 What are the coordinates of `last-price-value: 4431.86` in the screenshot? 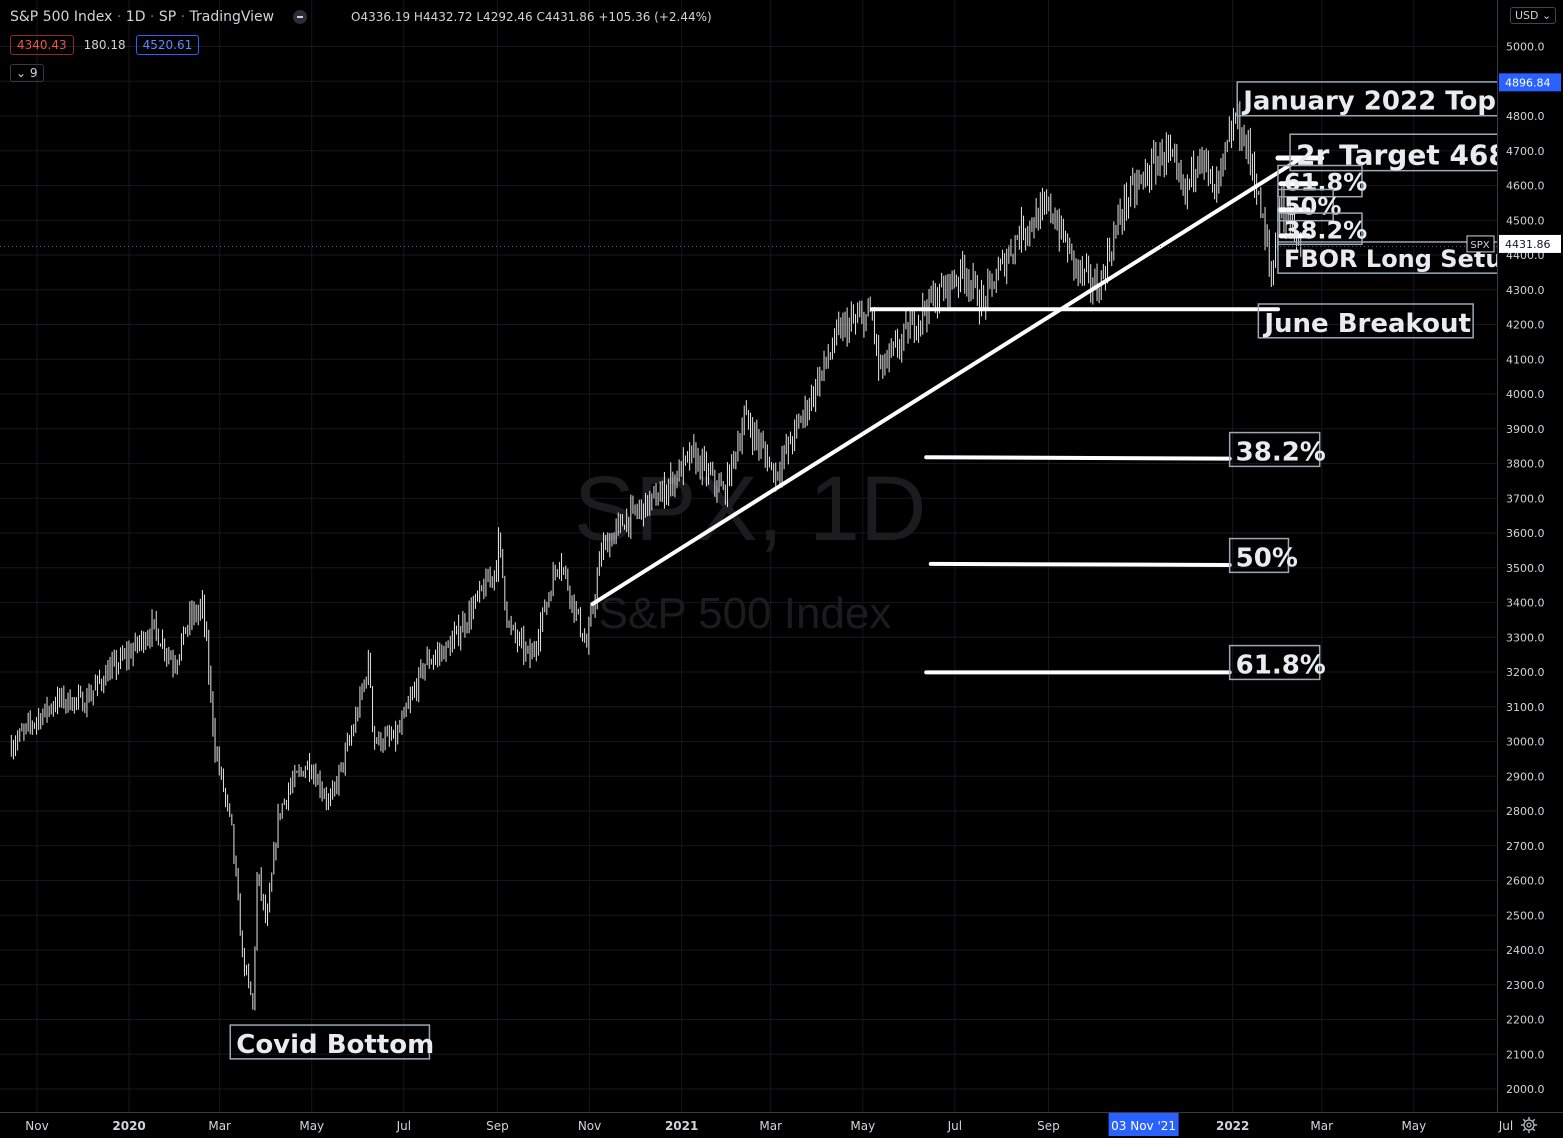 It's located at (1528, 244).